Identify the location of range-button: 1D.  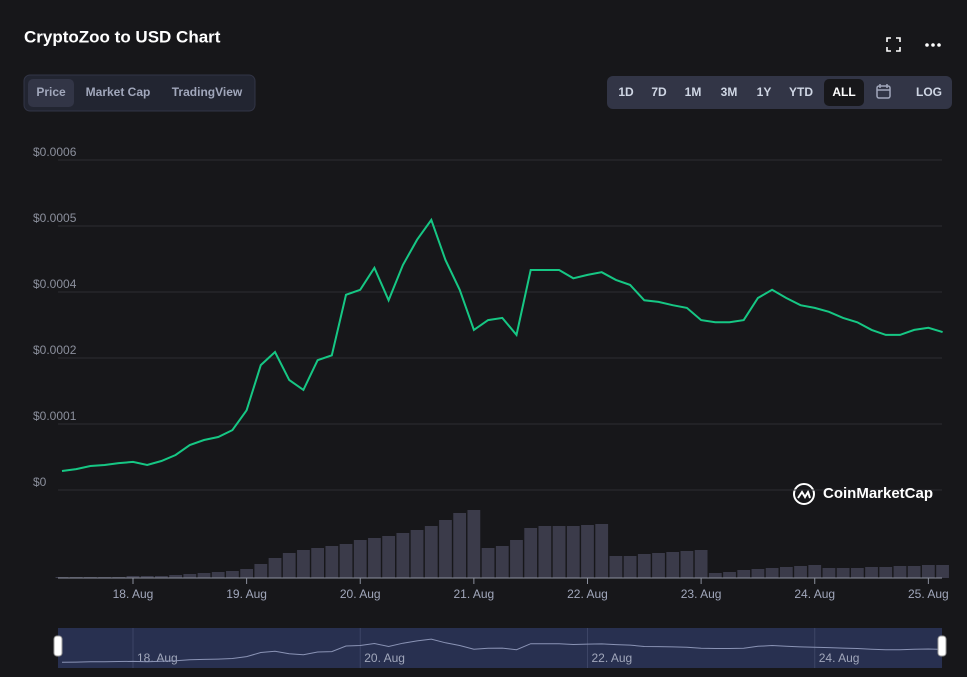
(626, 92).